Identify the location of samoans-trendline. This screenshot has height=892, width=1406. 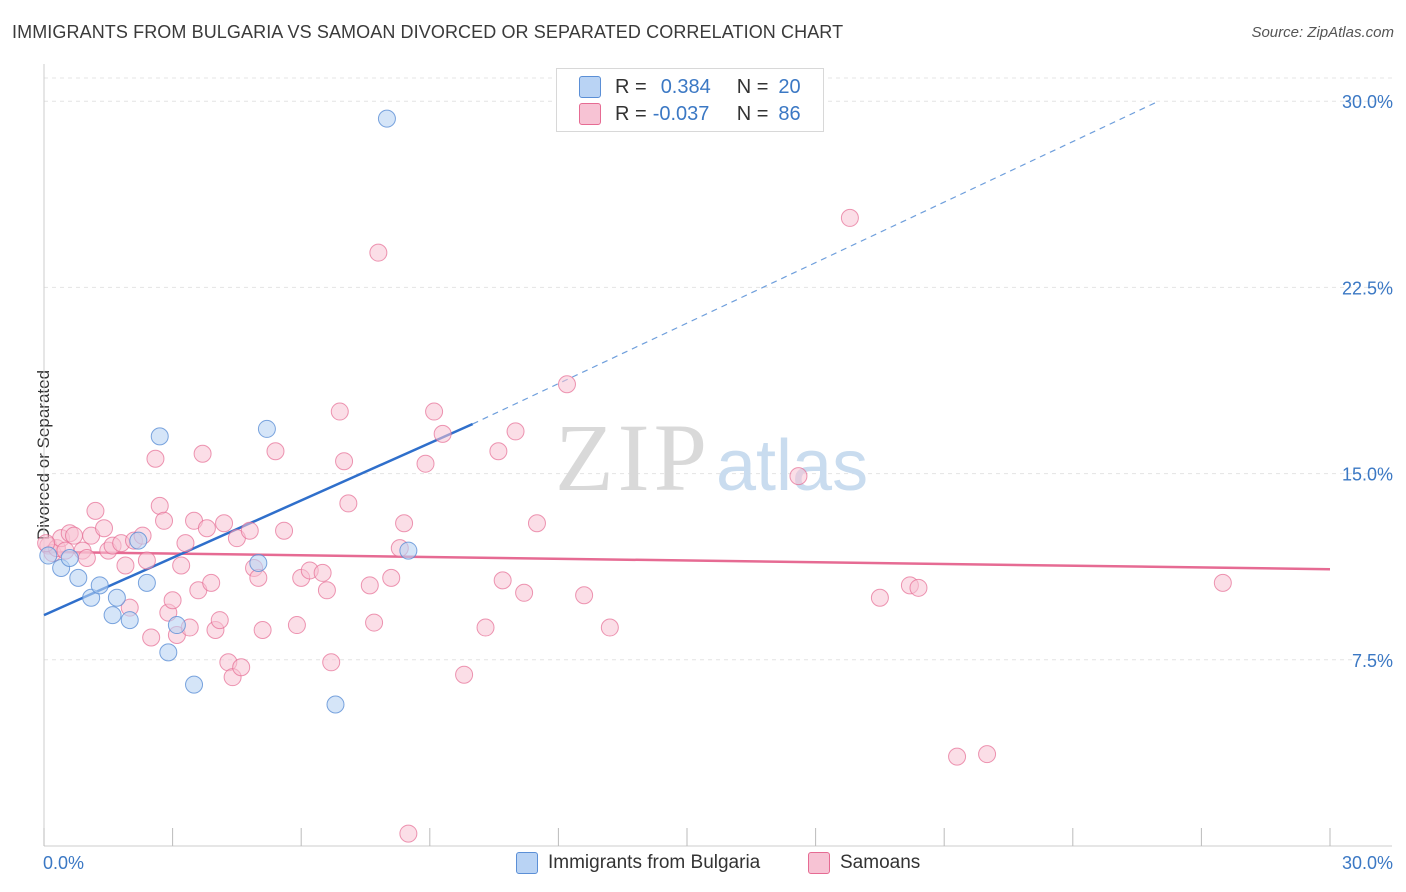
(687, 560).